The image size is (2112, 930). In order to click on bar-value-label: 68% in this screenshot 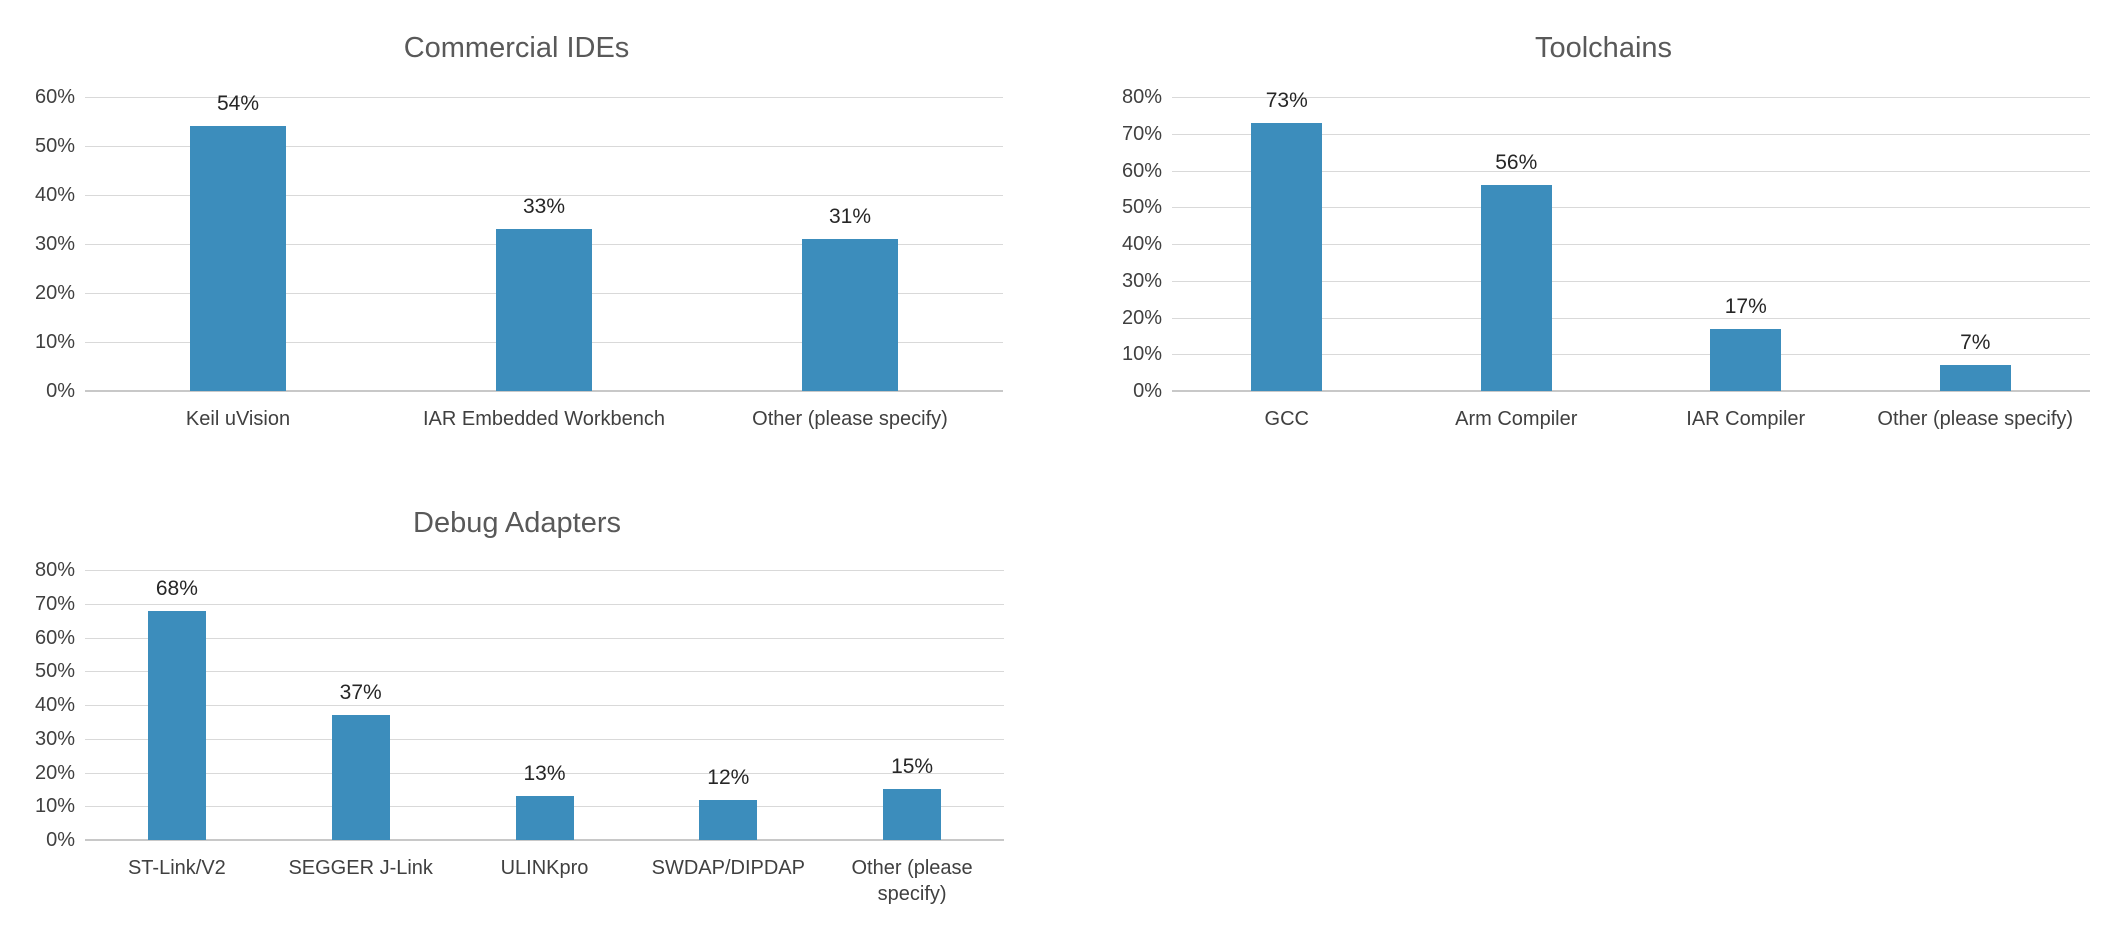, I will do `click(176, 588)`.